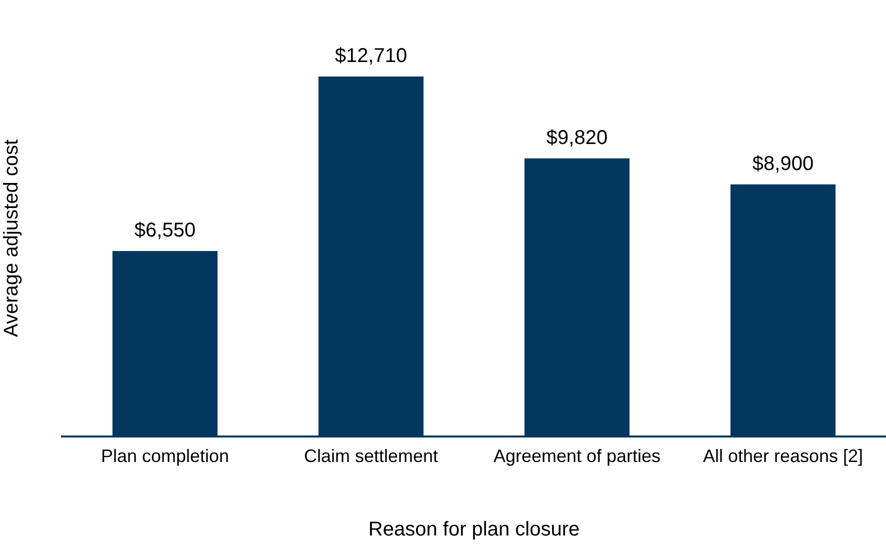  What do you see at coordinates (577, 456) in the screenshot?
I see `x-tick-label: Agreement of parties` at bounding box center [577, 456].